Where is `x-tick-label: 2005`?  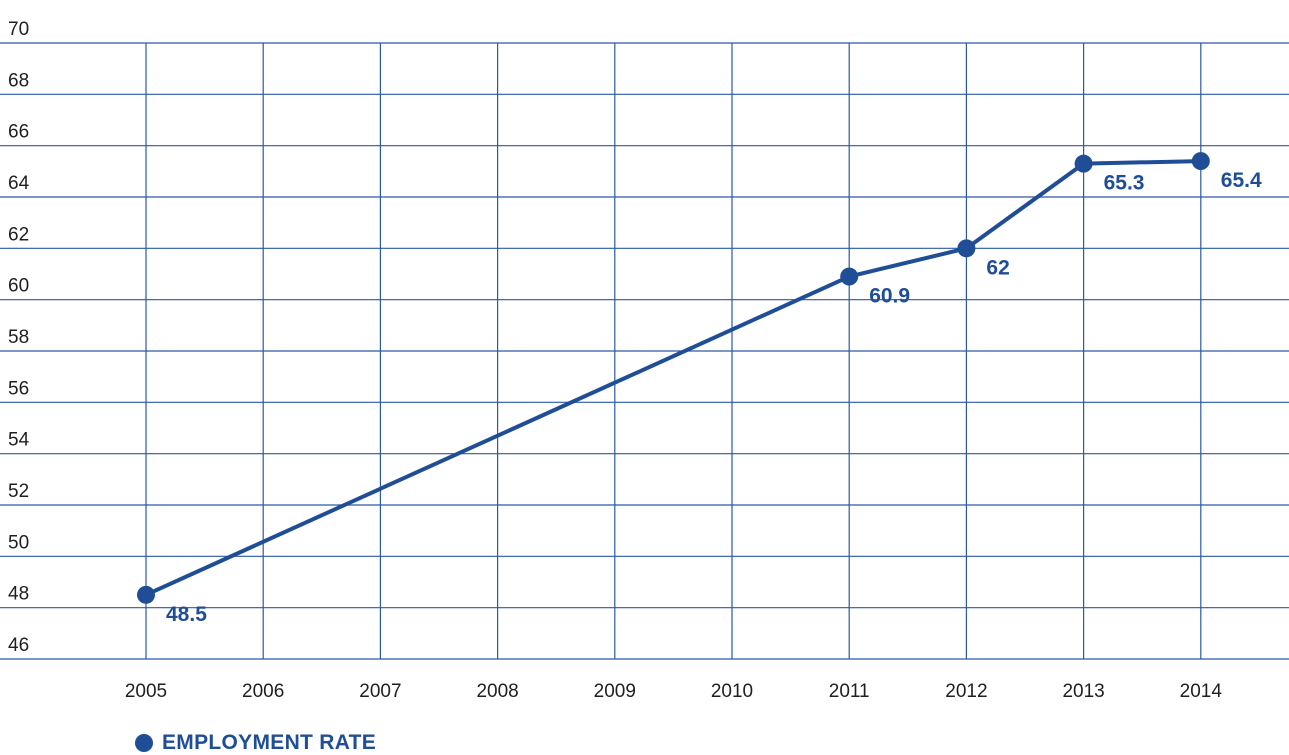 x-tick-label: 2005 is located at coordinates (146, 691).